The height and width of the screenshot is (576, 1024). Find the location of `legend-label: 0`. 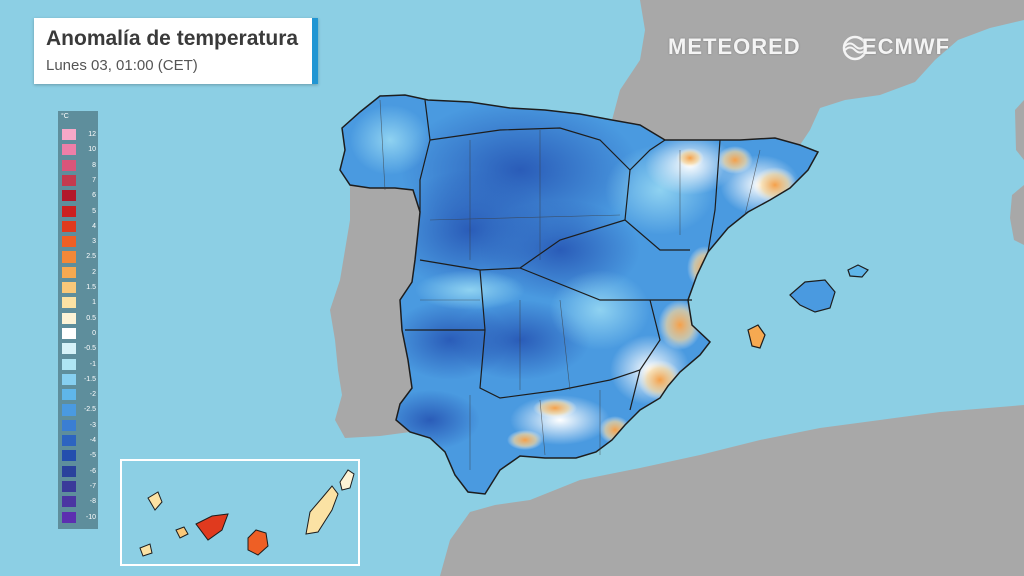

legend-label: 0 is located at coordinates (94, 333).